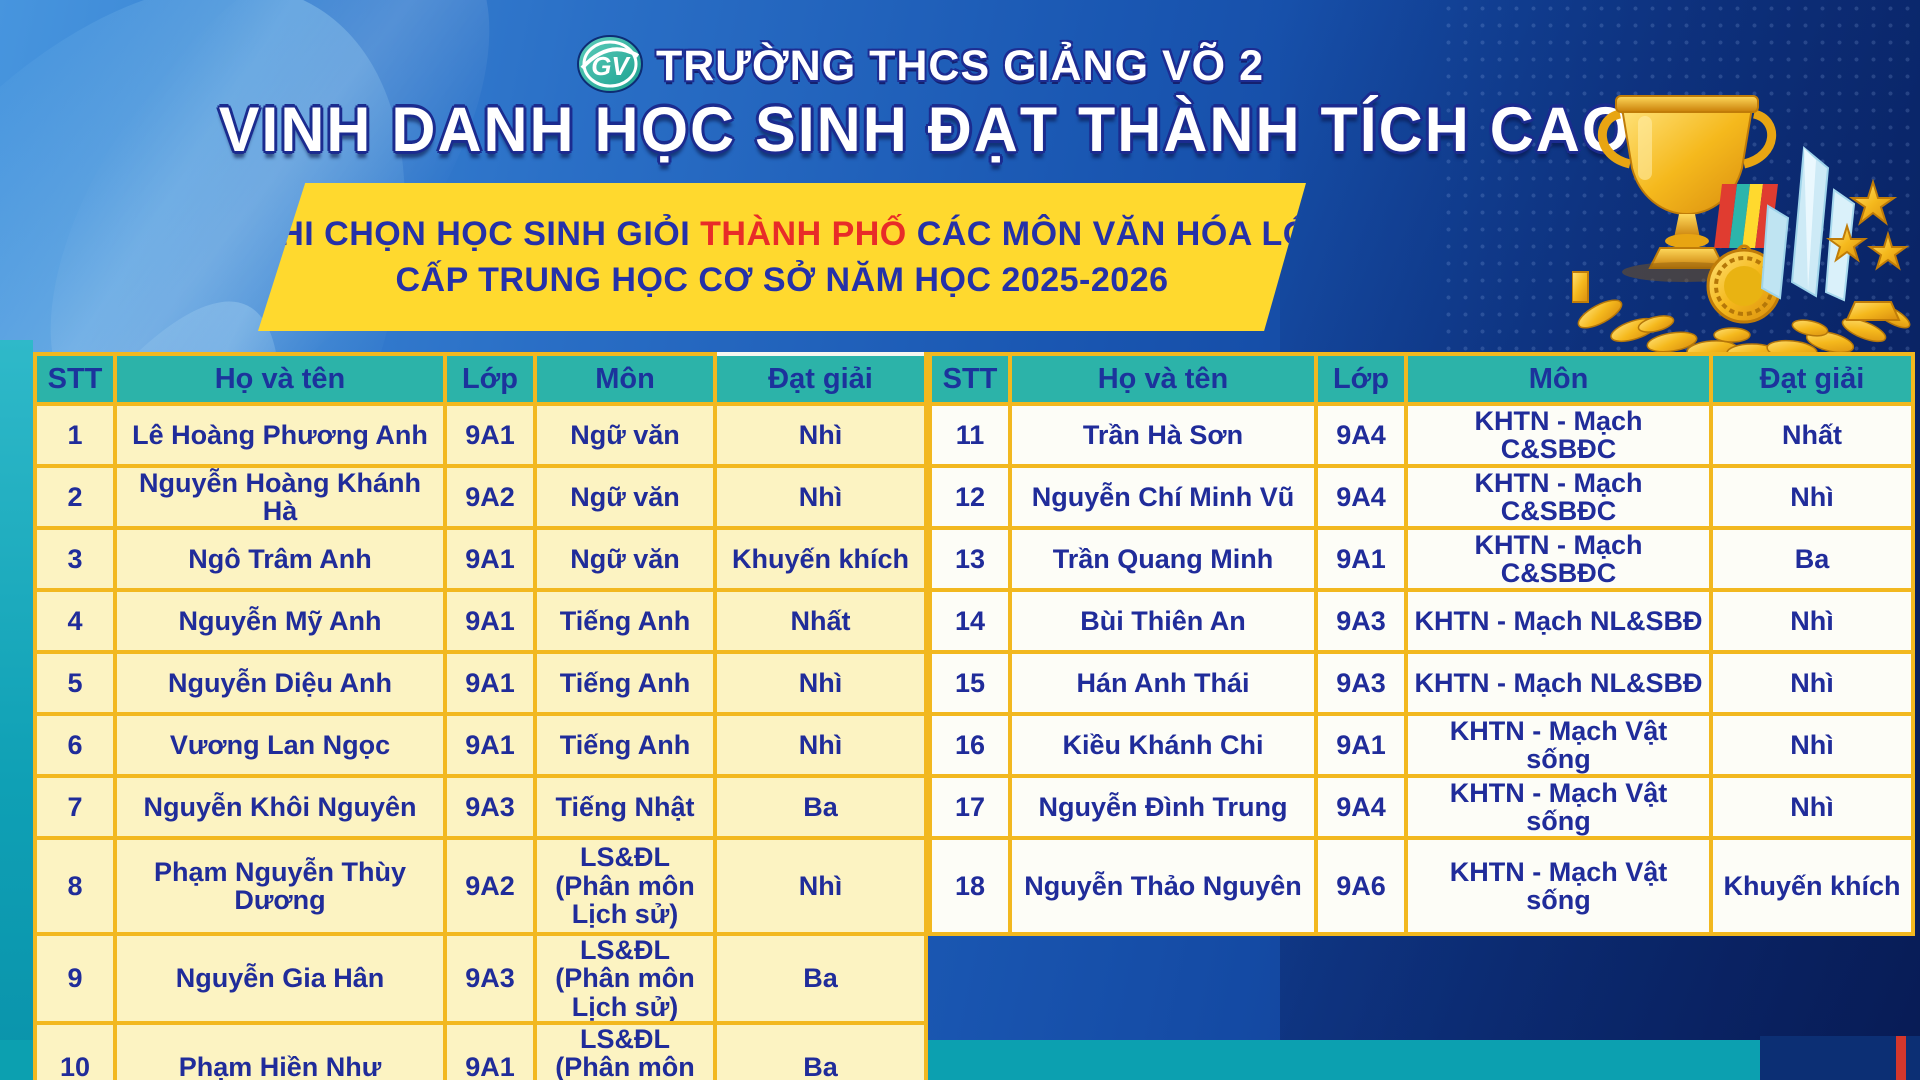 The height and width of the screenshot is (1080, 1920). I want to click on trophy-awards-icon, so click(1743, 228).